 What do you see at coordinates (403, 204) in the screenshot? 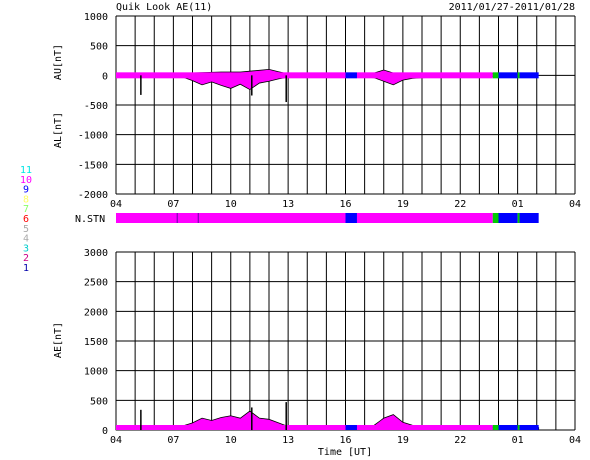
I see `au-al-xtick-label: 19` at bounding box center [403, 204].